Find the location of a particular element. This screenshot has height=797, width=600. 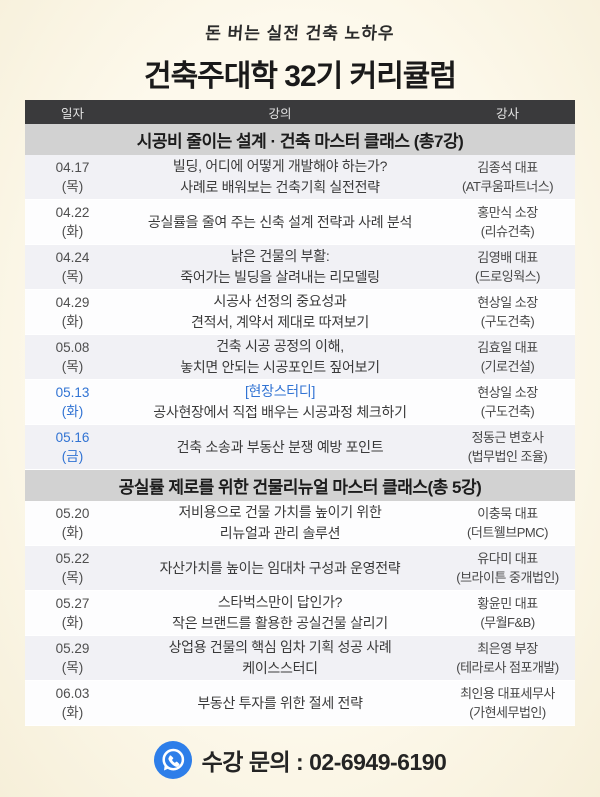

instructor-cell: 김종석 대표 (AT쿠움파트너스) is located at coordinates (507, 177).